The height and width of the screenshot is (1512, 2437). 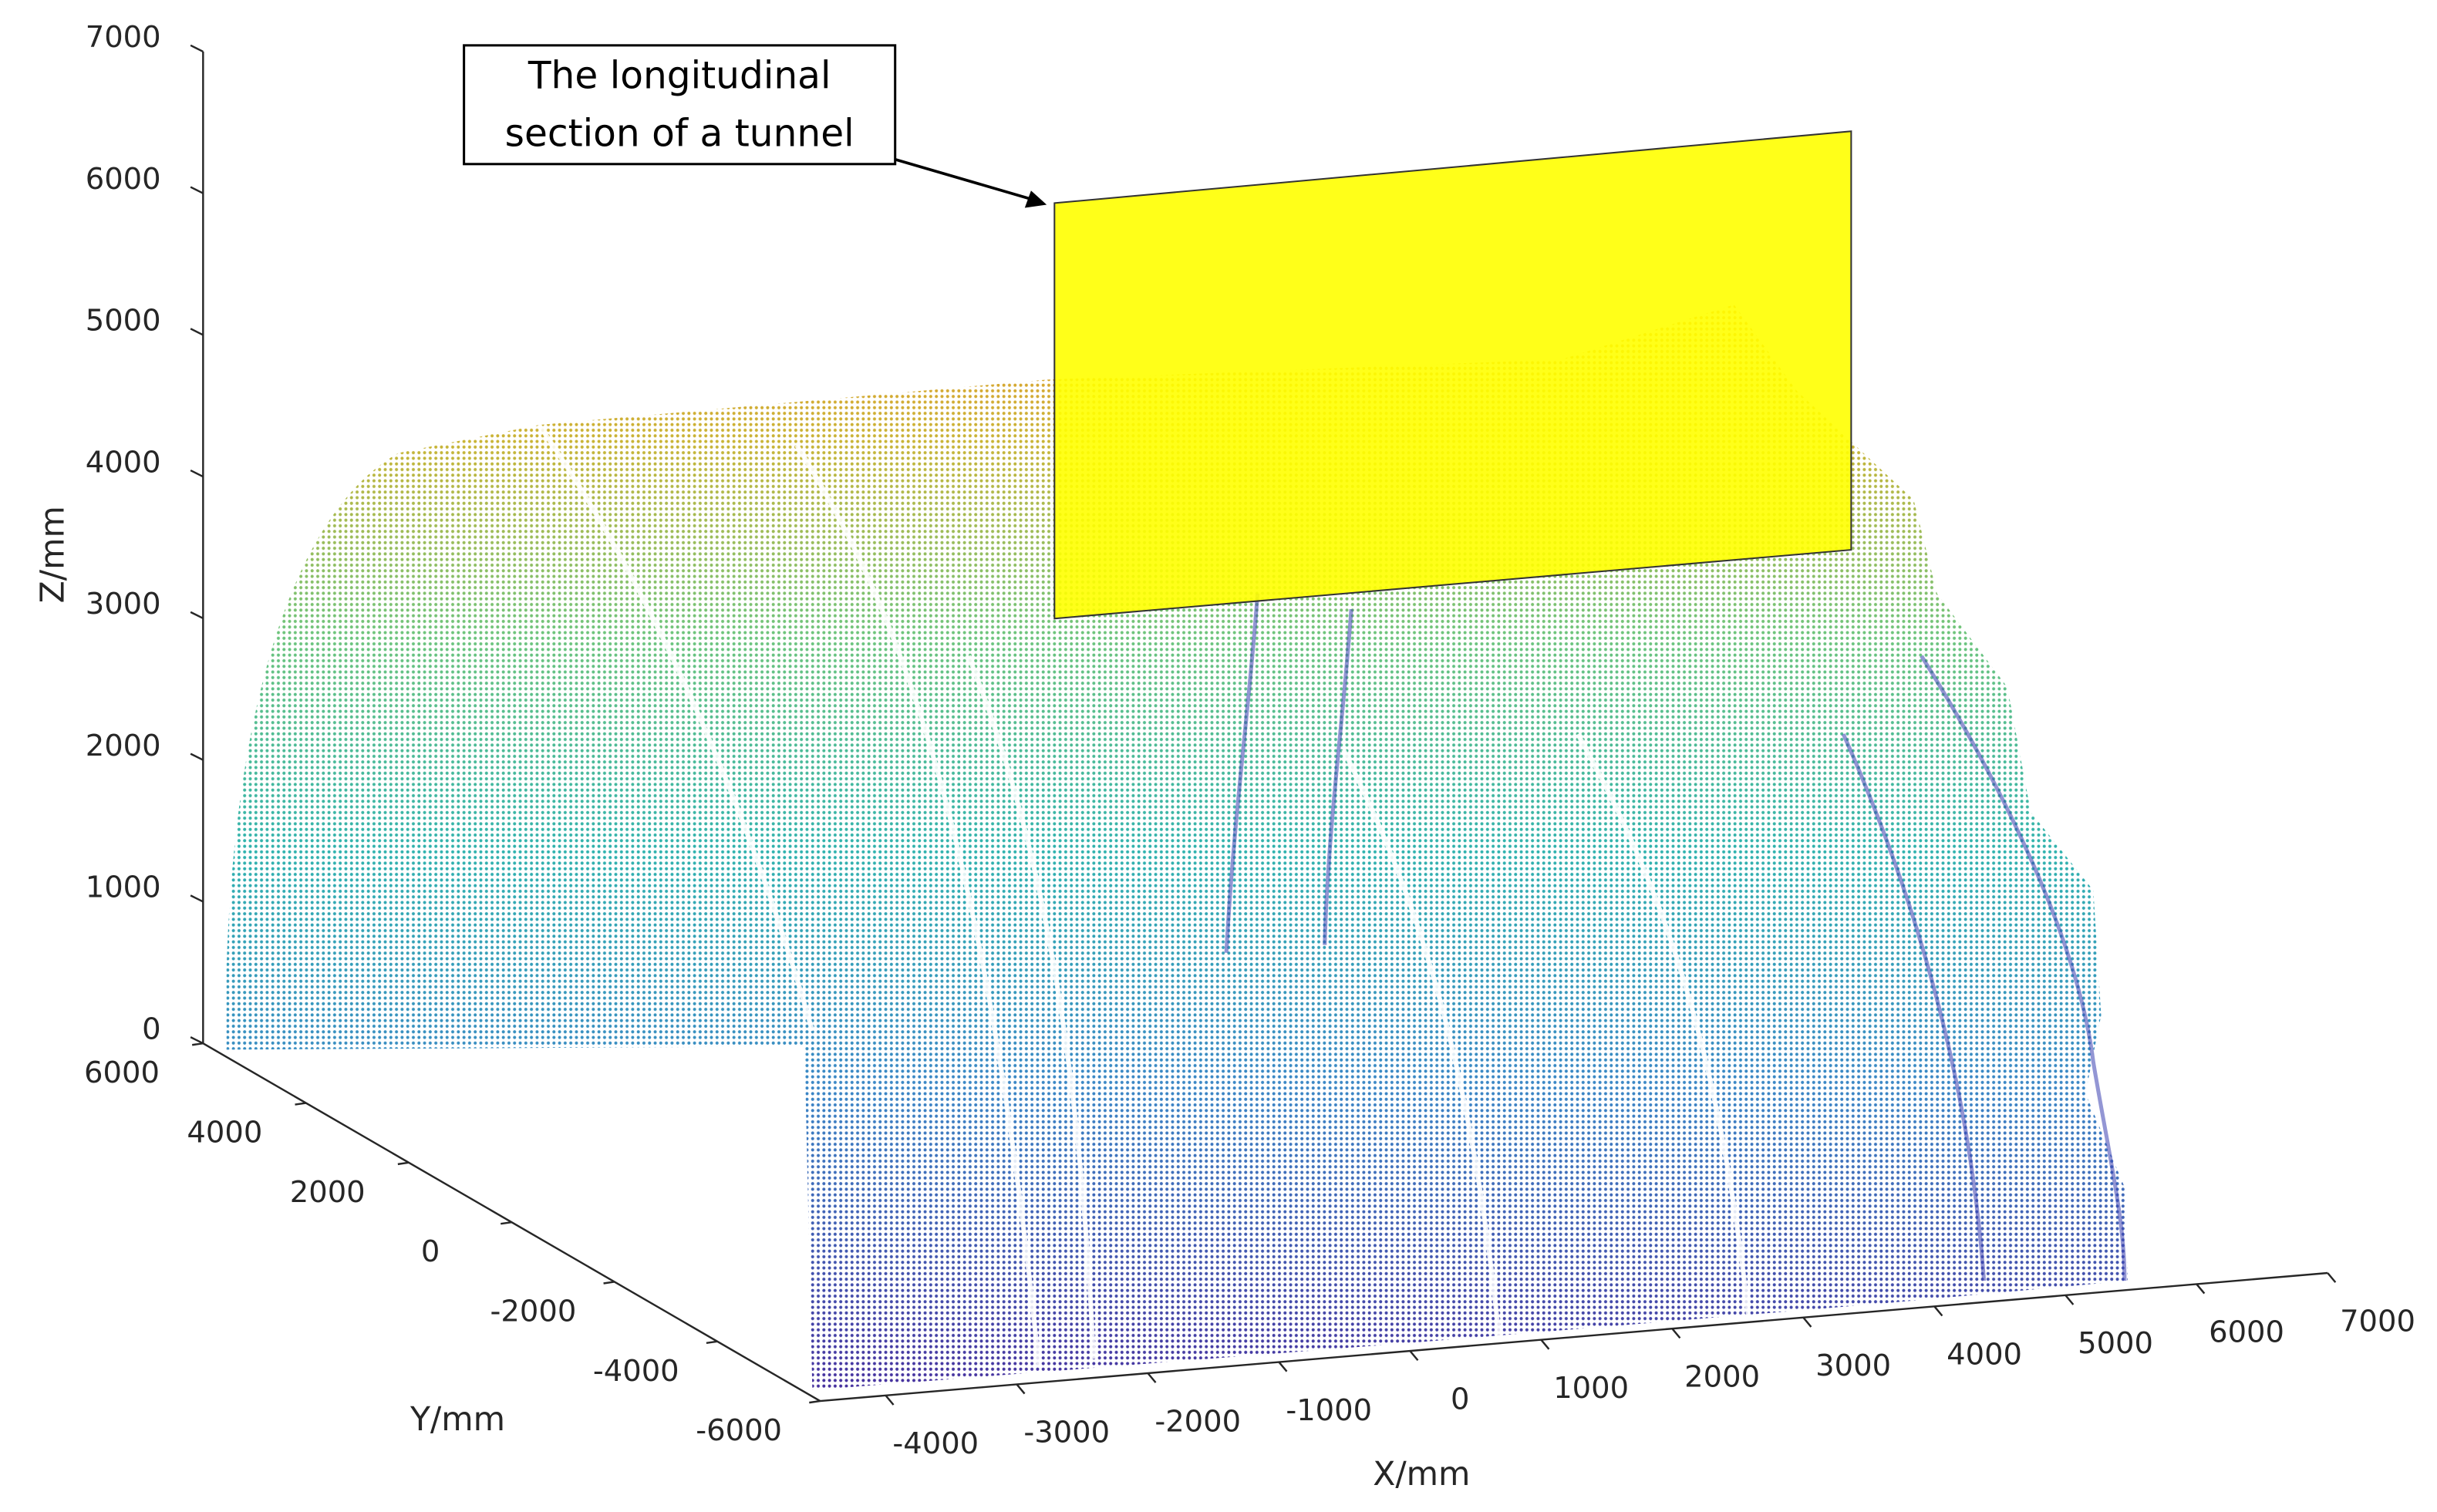 What do you see at coordinates (123, 37) in the screenshot?
I see `z-tick-label: 7000` at bounding box center [123, 37].